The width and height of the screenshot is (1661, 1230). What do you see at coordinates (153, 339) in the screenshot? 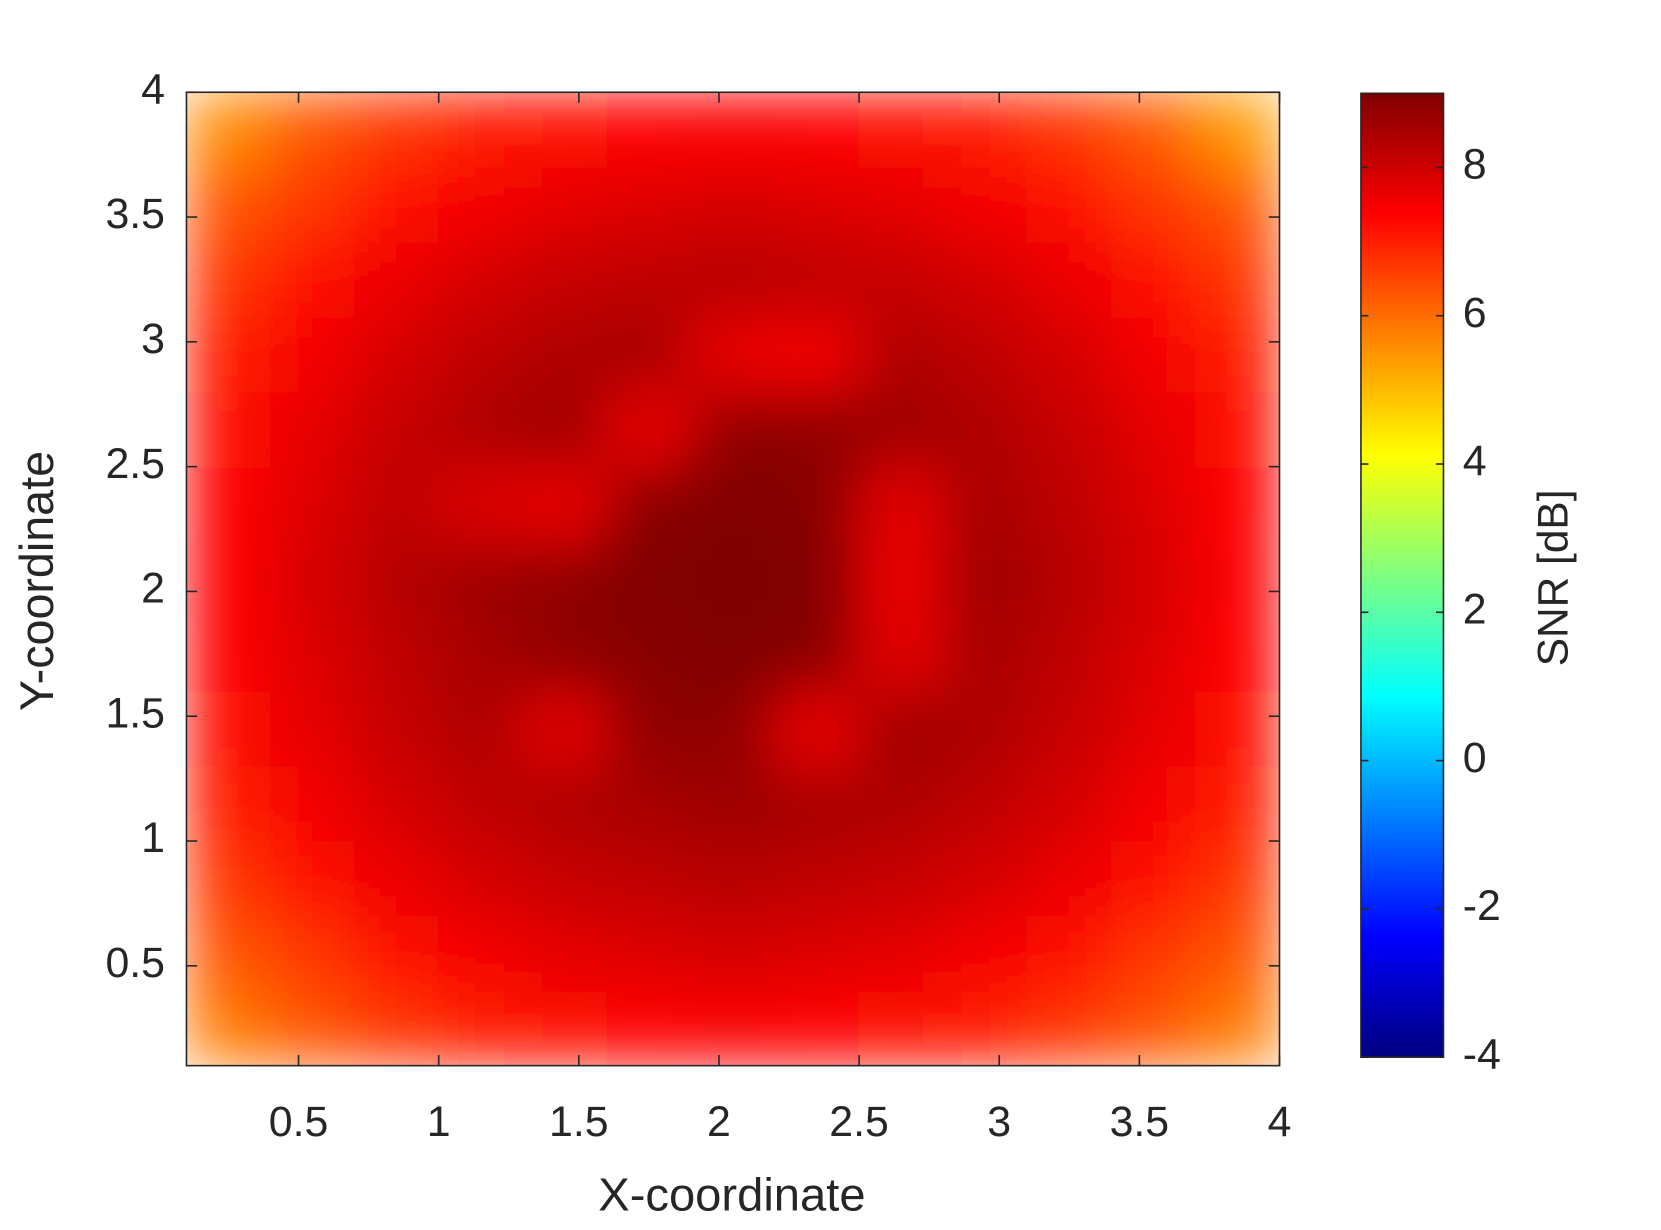
I see `y-tick-label: 3` at bounding box center [153, 339].